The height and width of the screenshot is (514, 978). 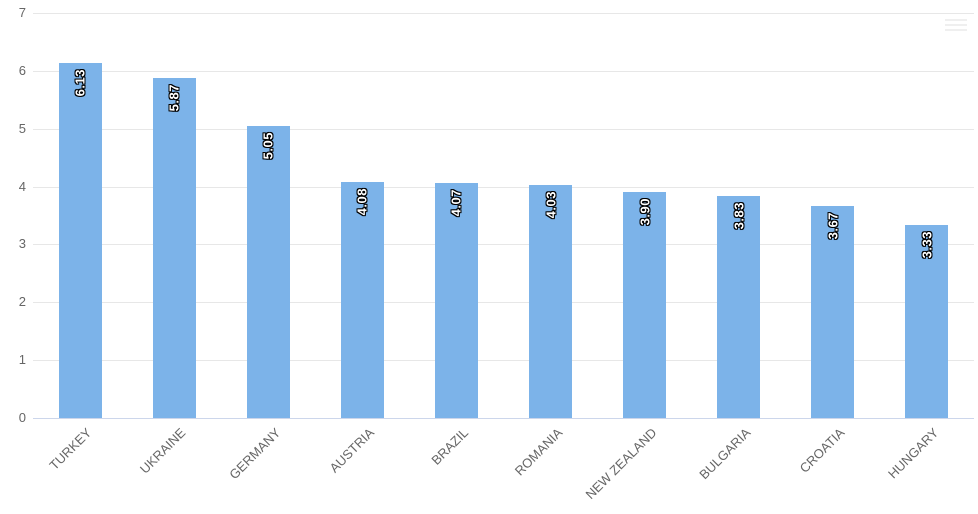 I want to click on y-tick-label: 5, so click(x=22, y=128).